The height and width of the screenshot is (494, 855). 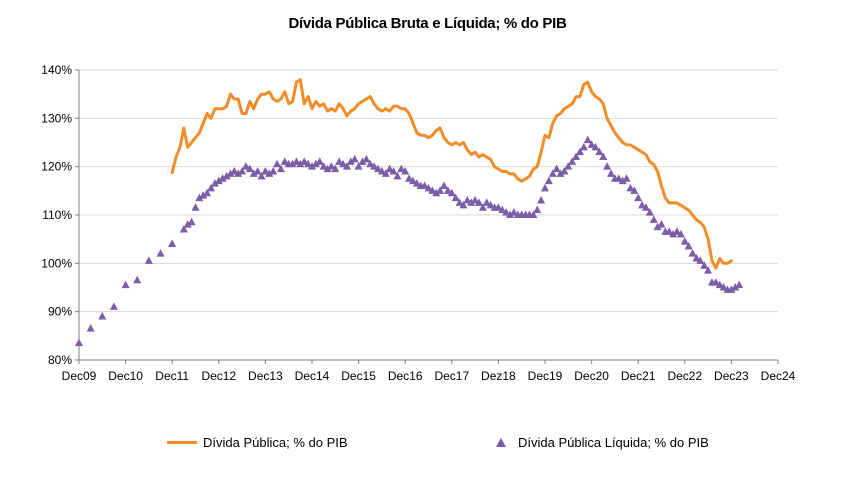 What do you see at coordinates (405, 376) in the screenshot?
I see `x-tick-label: Dec16` at bounding box center [405, 376].